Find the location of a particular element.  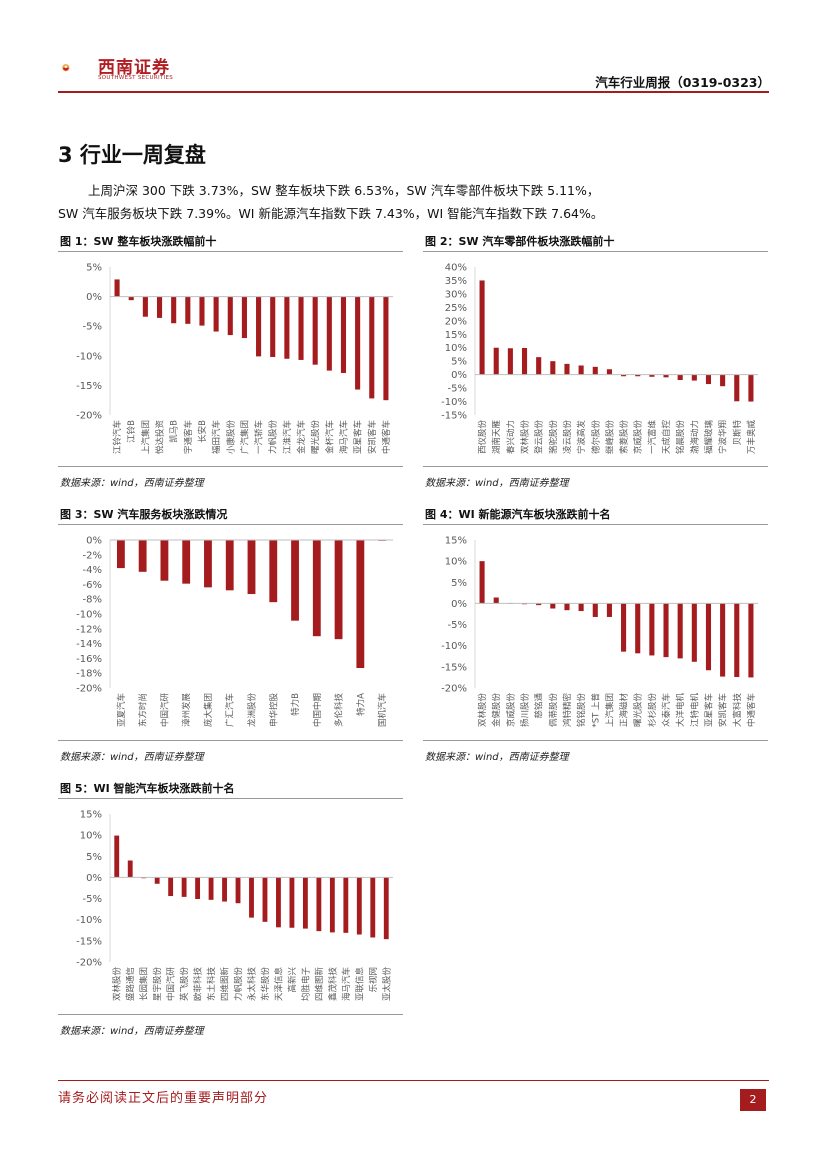

figure-1-bottom-rule is located at coordinates (230, 466).